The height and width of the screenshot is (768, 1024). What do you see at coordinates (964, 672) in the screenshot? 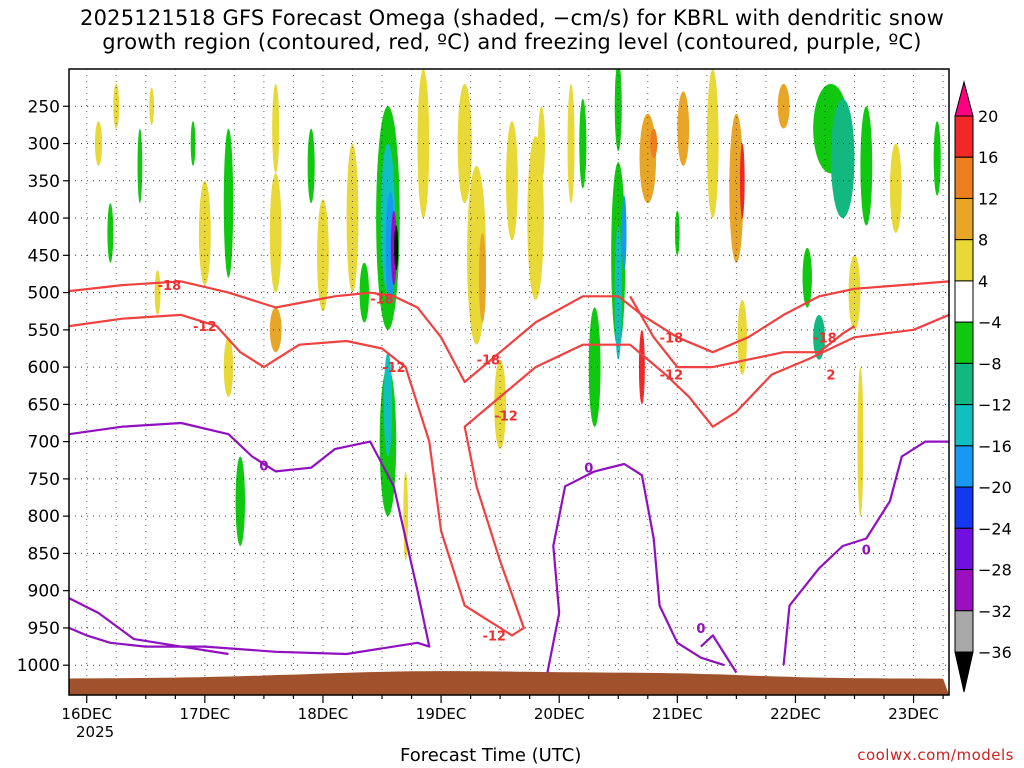
I see `colorbar-bottom-triangle` at bounding box center [964, 672].